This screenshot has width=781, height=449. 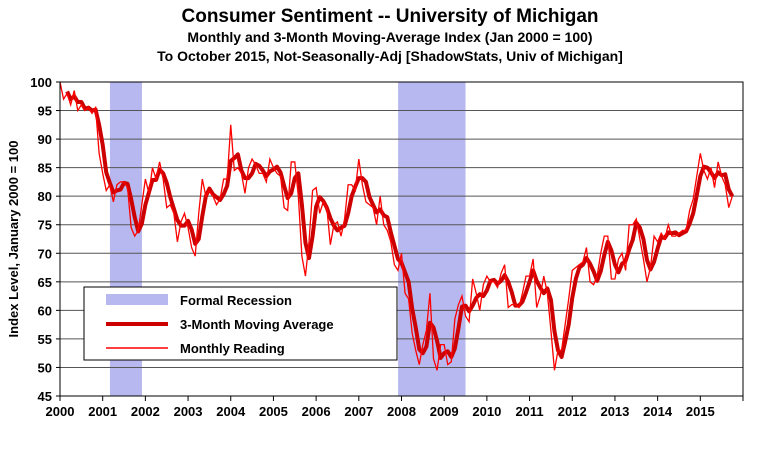 What do you see at coordinates (41, 82) in the screenshot?
I see `y-tick-label: 100` at bounding box center [41, 82].